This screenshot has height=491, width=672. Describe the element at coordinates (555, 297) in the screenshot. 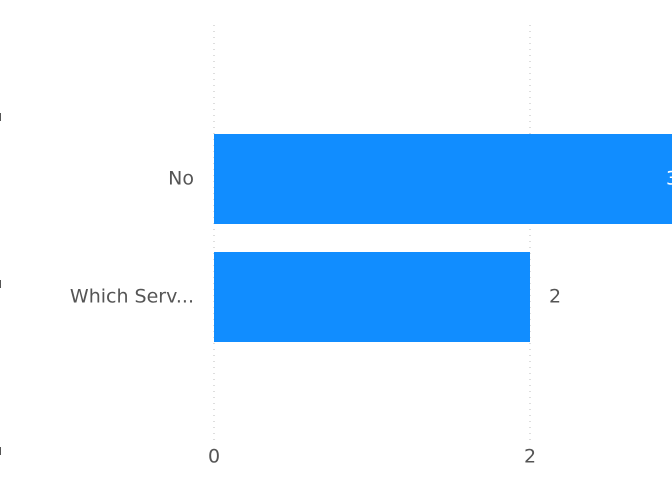

I see `data-label: 2` at that location.